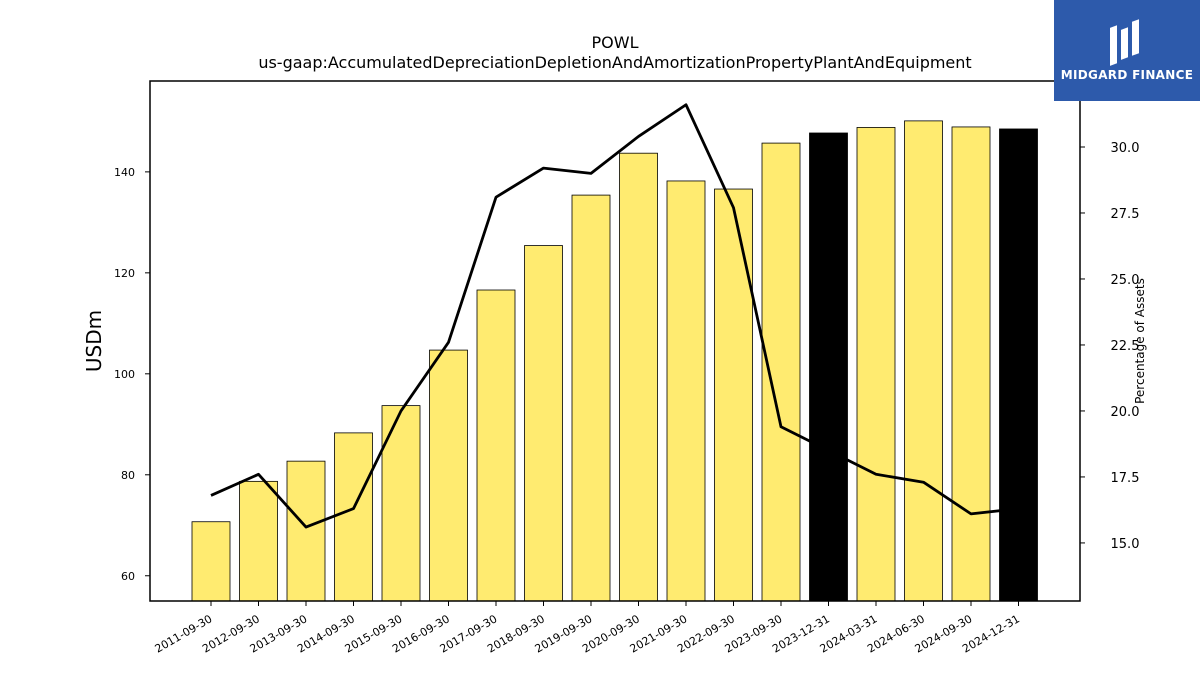  I want to click on logo-icon, so click(1127, 40).